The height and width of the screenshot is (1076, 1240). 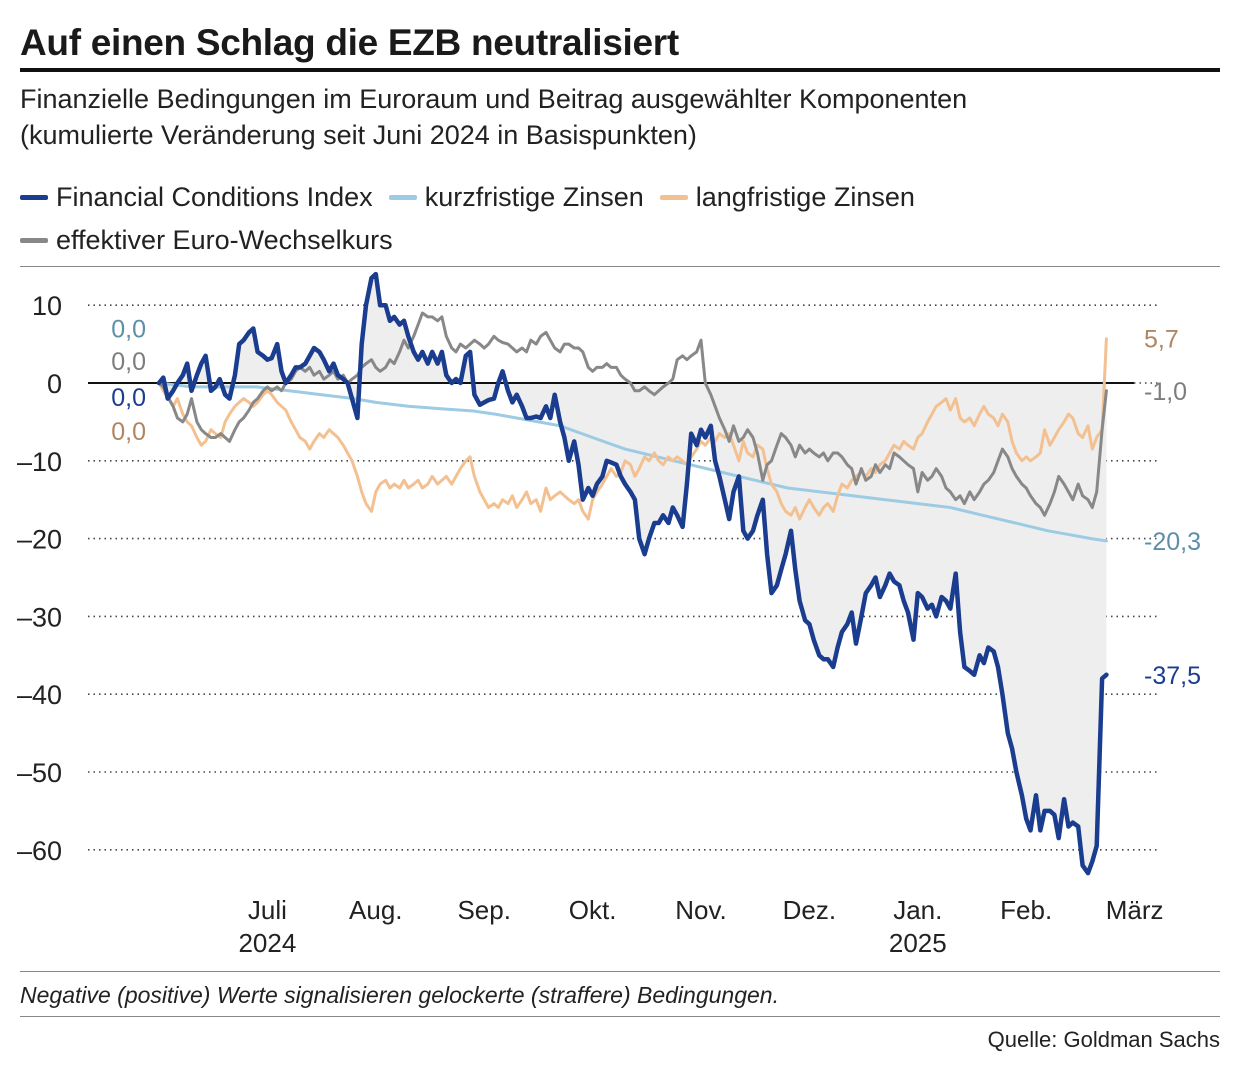 I want to click on end-value-label: -1,0, so click(x=1165, y=392).